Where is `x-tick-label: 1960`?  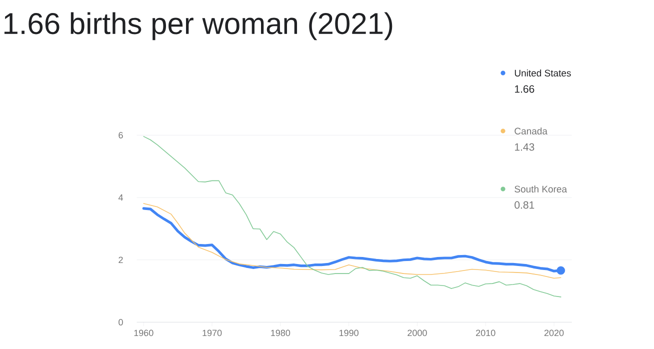
x-tick-label: 1960 is located at coordinates (144, 333).